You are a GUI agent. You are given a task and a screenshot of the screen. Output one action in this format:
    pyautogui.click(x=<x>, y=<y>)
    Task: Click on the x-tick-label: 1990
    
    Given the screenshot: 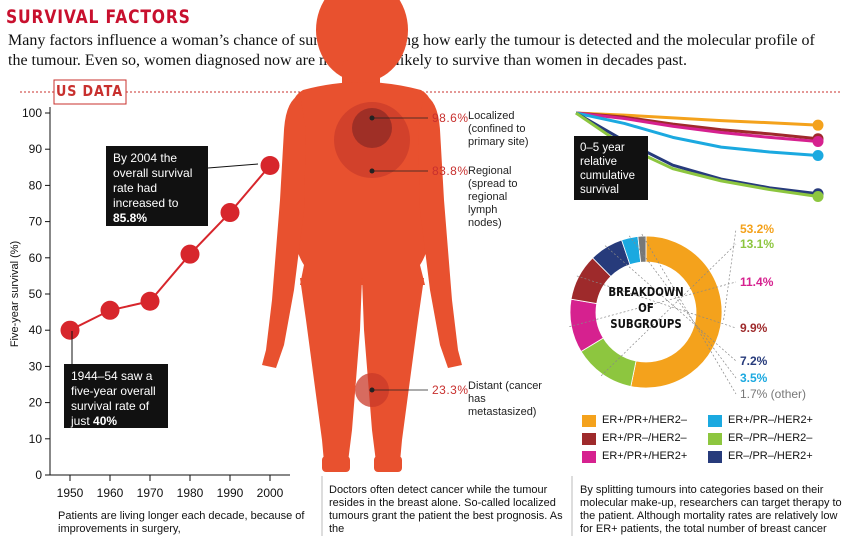 What is the action you would take?
    pyautogui.click(x=230, y=493)
    